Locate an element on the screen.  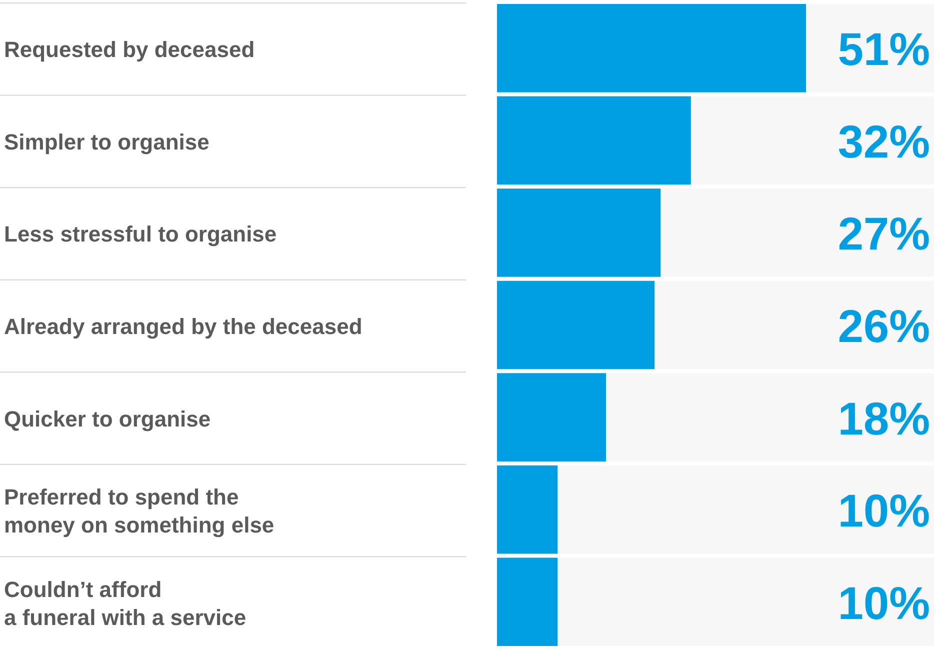
data-label: 18% is located at coordinates (884, 418).